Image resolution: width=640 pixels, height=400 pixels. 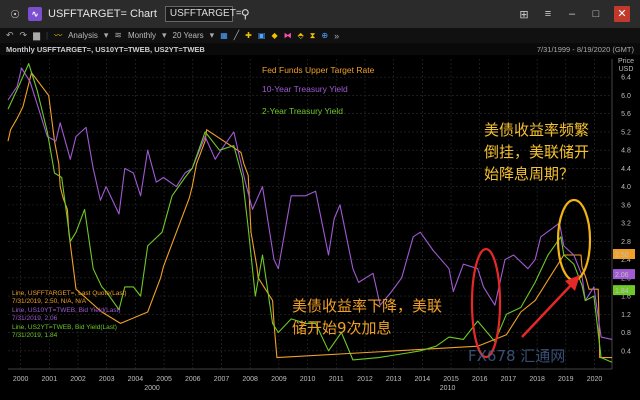 What do you see at coordinates (21, 379) in the screenshot?
I see `x-tick-label: 2000` at bounding box center [21, 379].